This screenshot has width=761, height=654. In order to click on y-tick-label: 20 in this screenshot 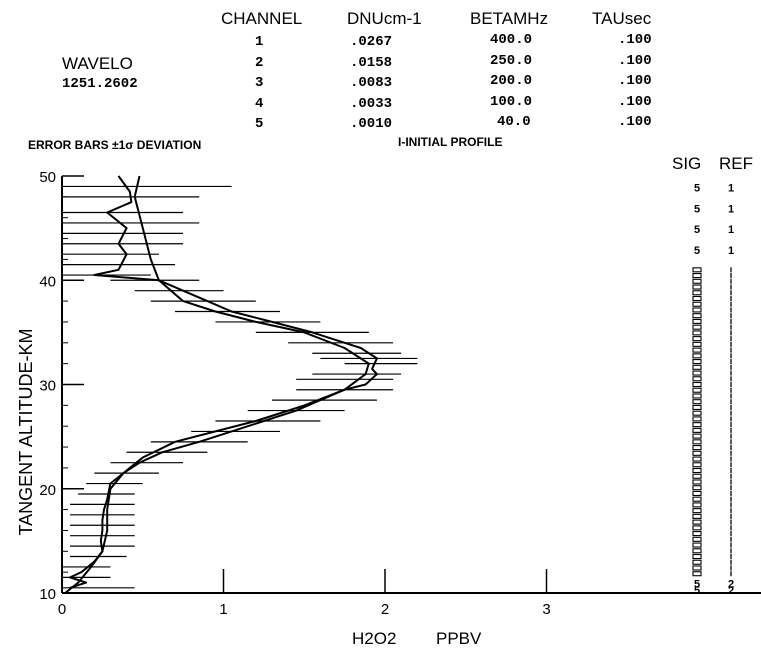, I will do `click(47, 490)`.